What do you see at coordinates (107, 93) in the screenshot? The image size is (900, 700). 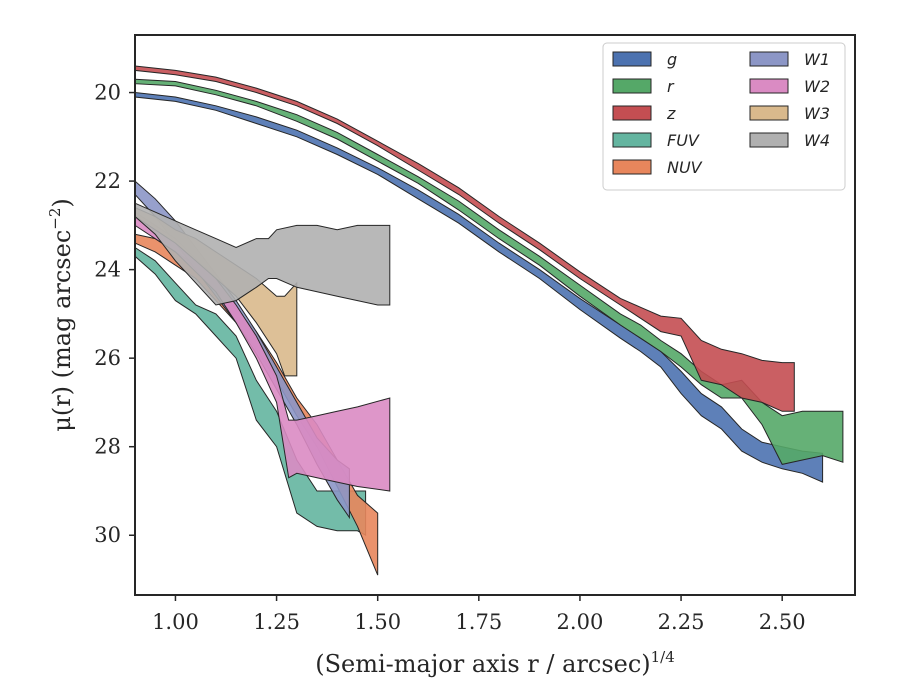 I see `y-tick-label: 20` at bounding box center [107, 93].